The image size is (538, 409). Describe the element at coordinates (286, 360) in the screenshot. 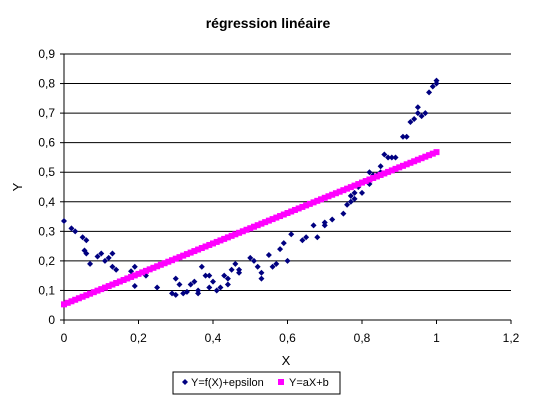

I see `x-axis-label: X` at that location.